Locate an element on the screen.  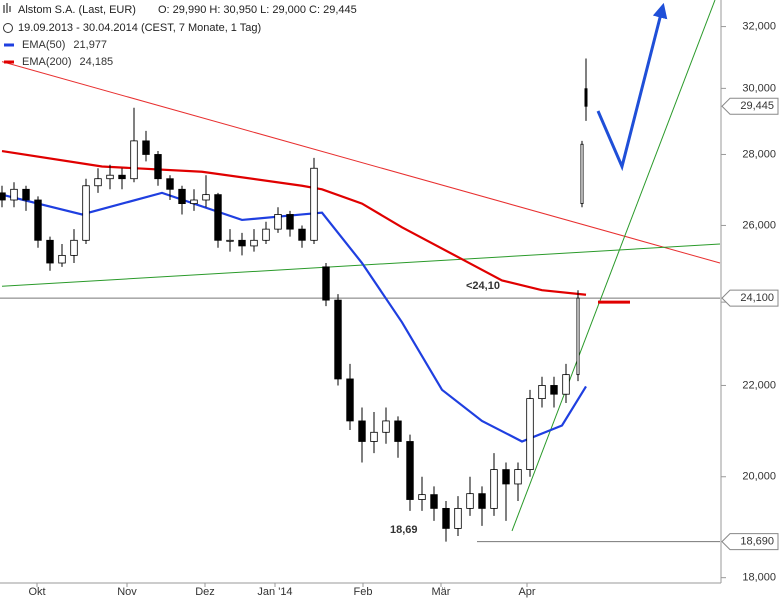
x-tick-label: Apr is located at coordinates (526, 592).